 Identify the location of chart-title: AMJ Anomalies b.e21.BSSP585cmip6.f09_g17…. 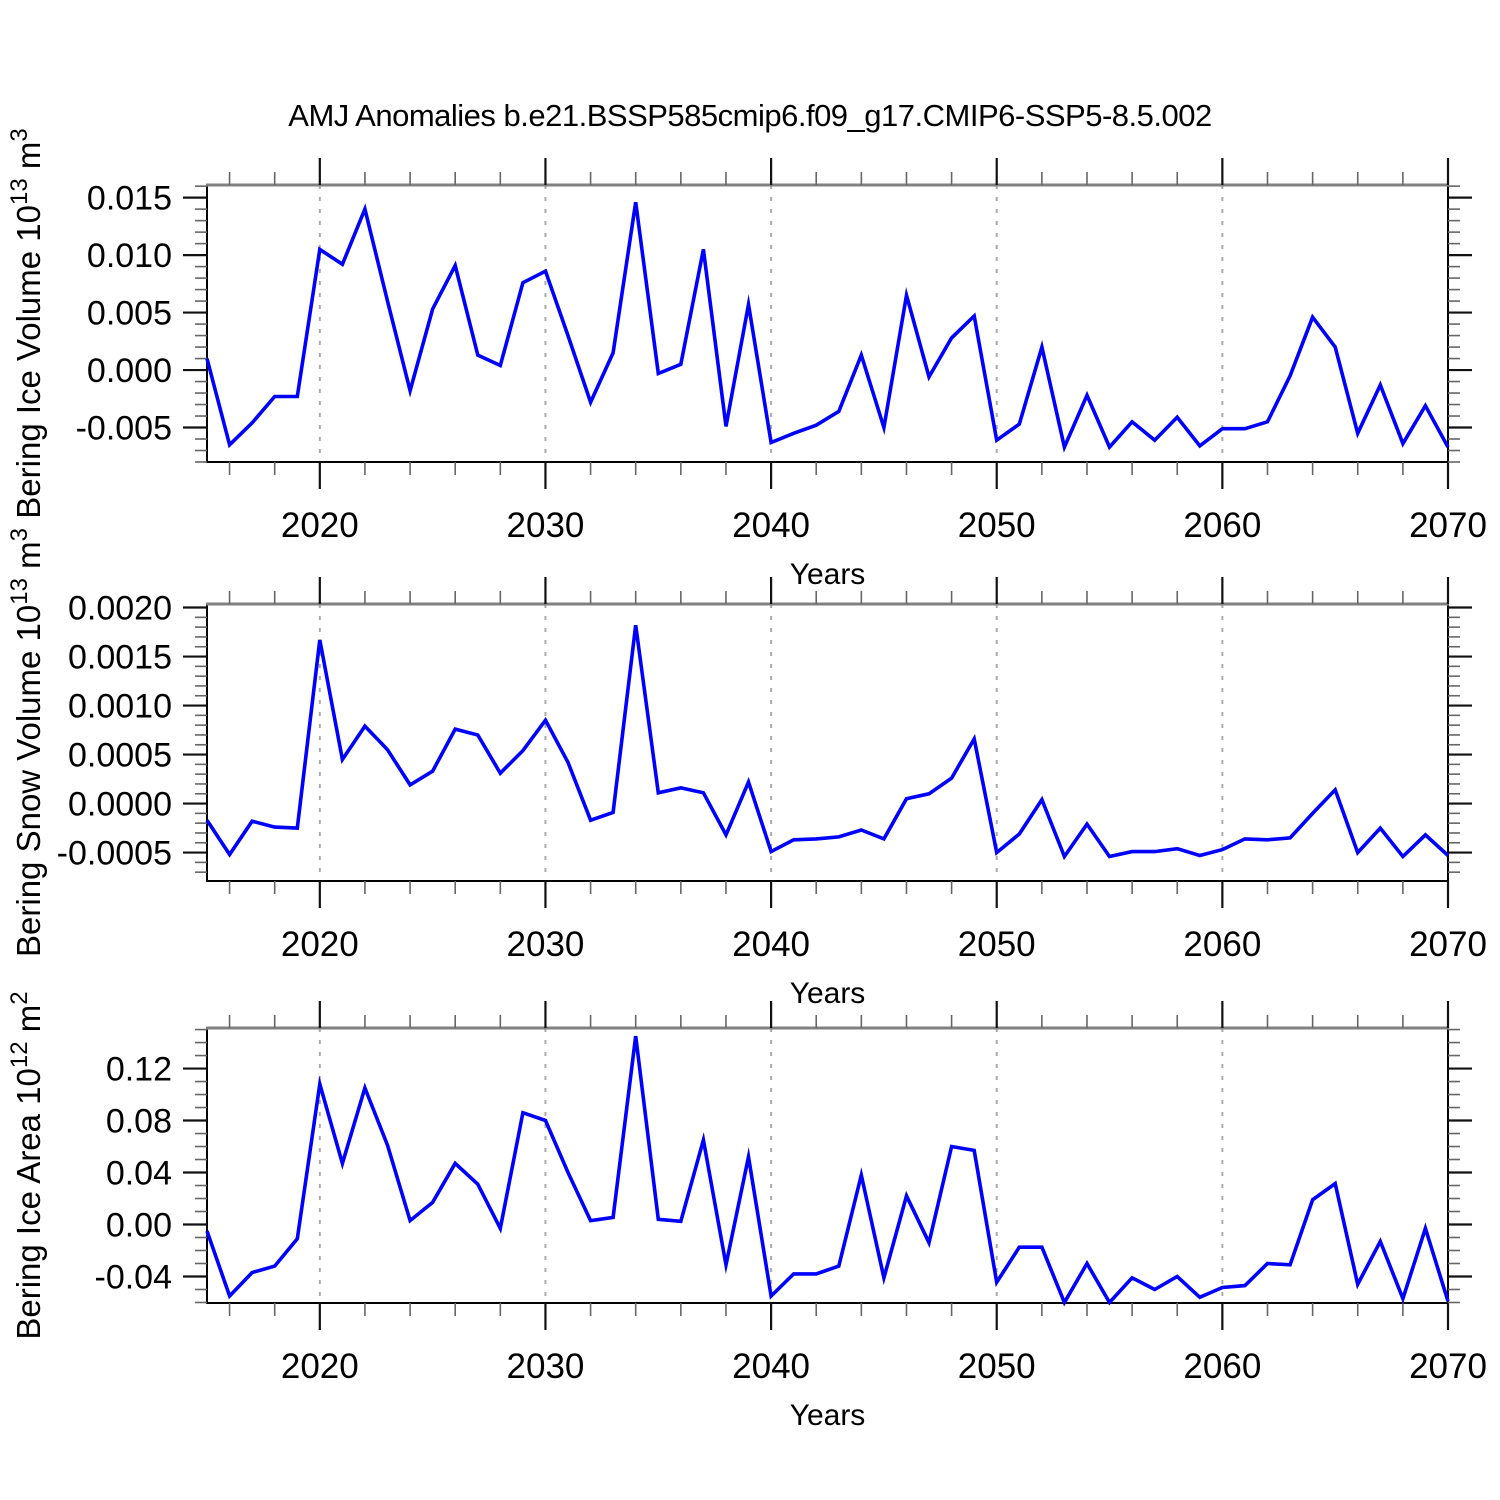
(750, 115).